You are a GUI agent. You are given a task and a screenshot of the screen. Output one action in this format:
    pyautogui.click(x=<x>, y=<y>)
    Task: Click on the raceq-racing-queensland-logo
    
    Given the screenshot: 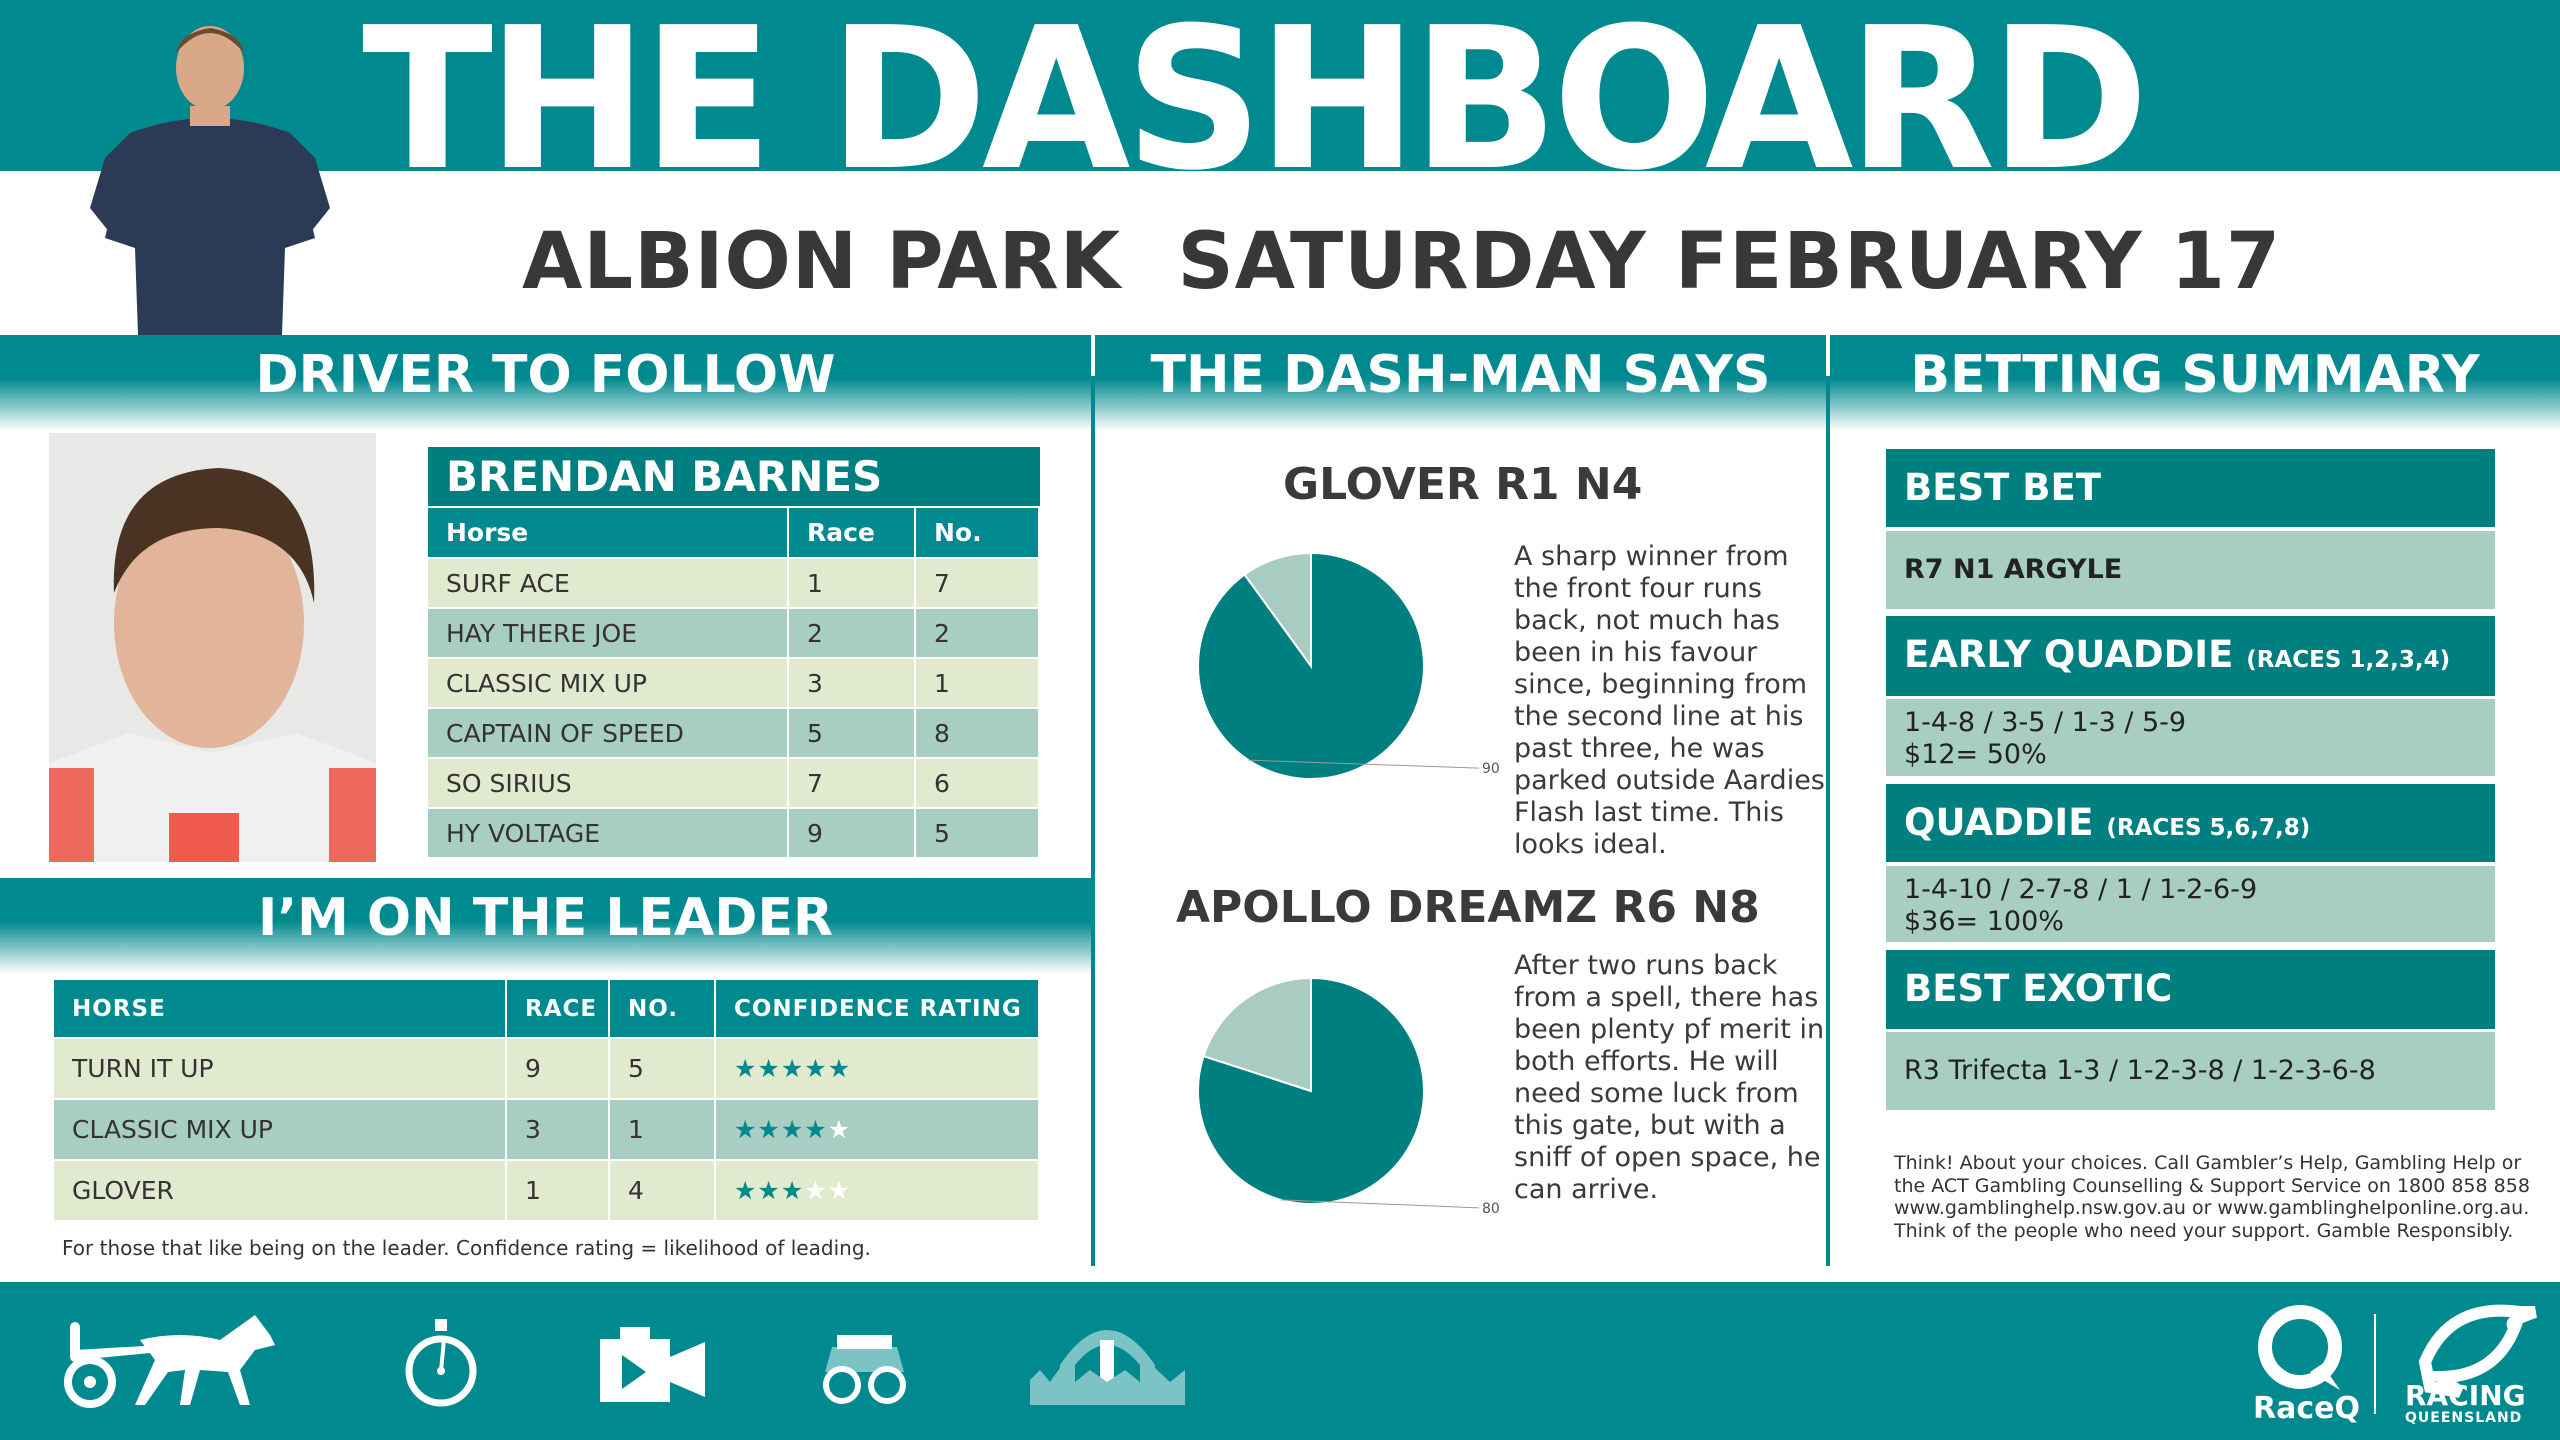 What is the action you would take?
    pyautogui.click(x=2397, y=1359)
    